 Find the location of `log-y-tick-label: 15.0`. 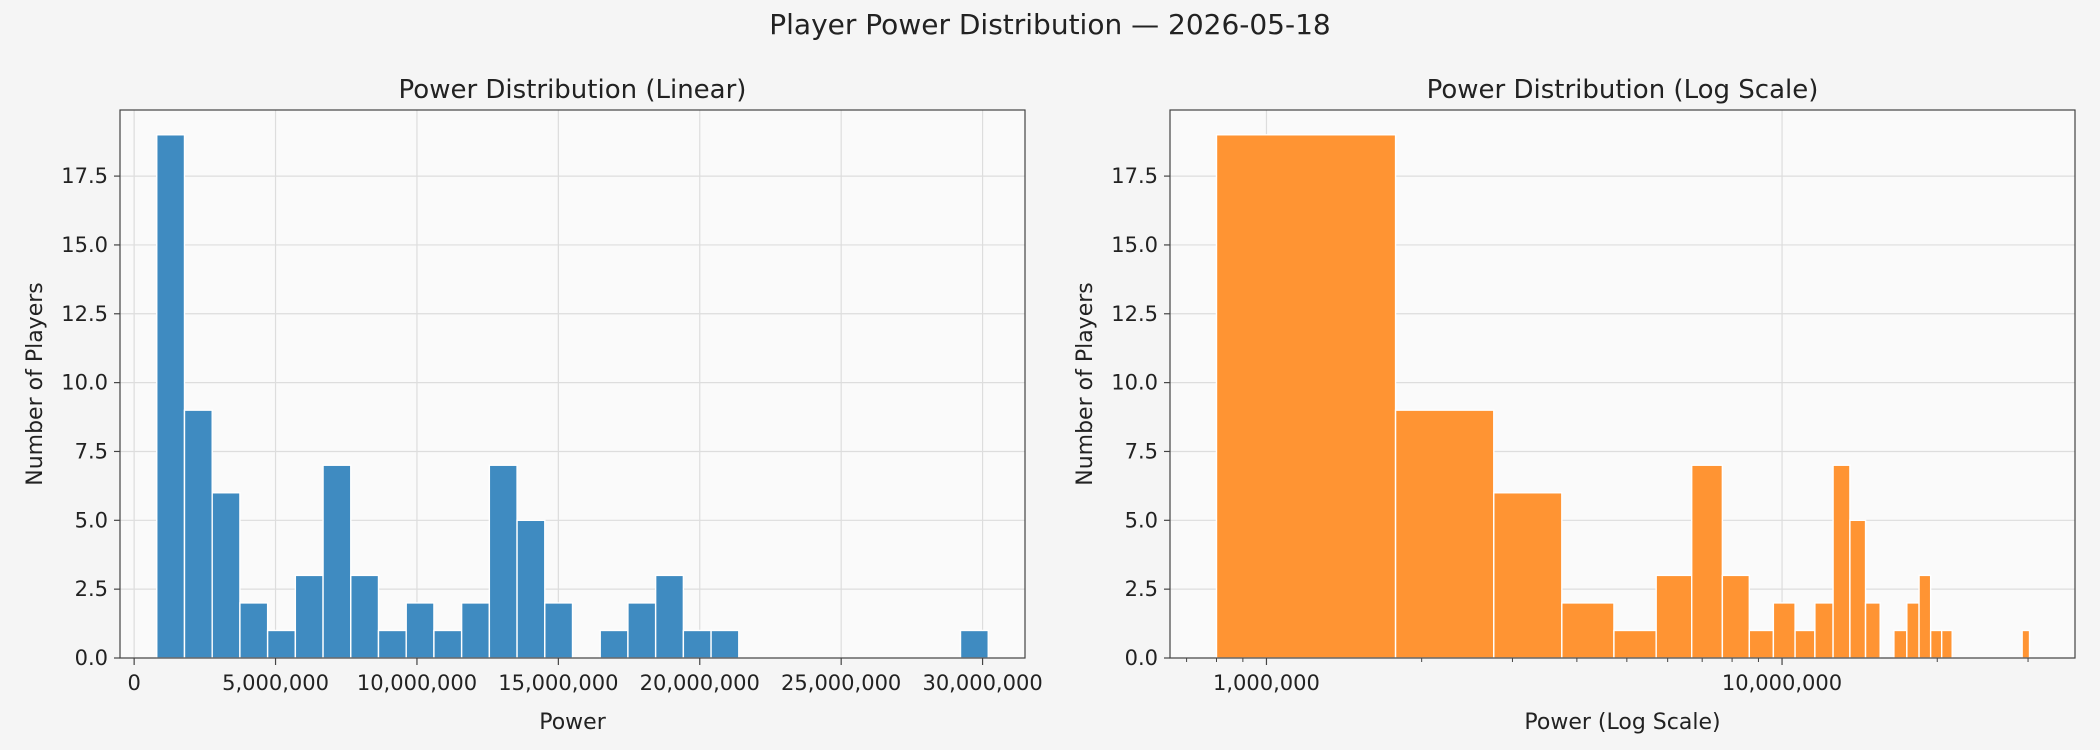

log-y-tick-label: 15.0 is located at coordinates (1134, 245).